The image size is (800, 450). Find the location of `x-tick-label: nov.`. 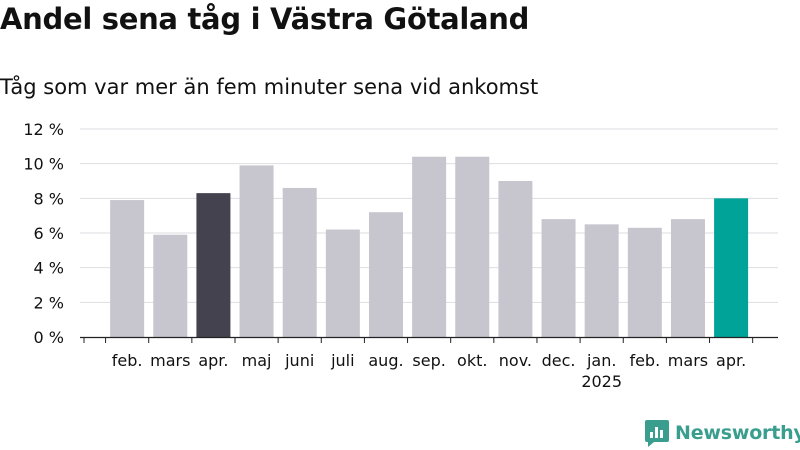

x-tick-label: nov. is located at coordinates (515, 360).